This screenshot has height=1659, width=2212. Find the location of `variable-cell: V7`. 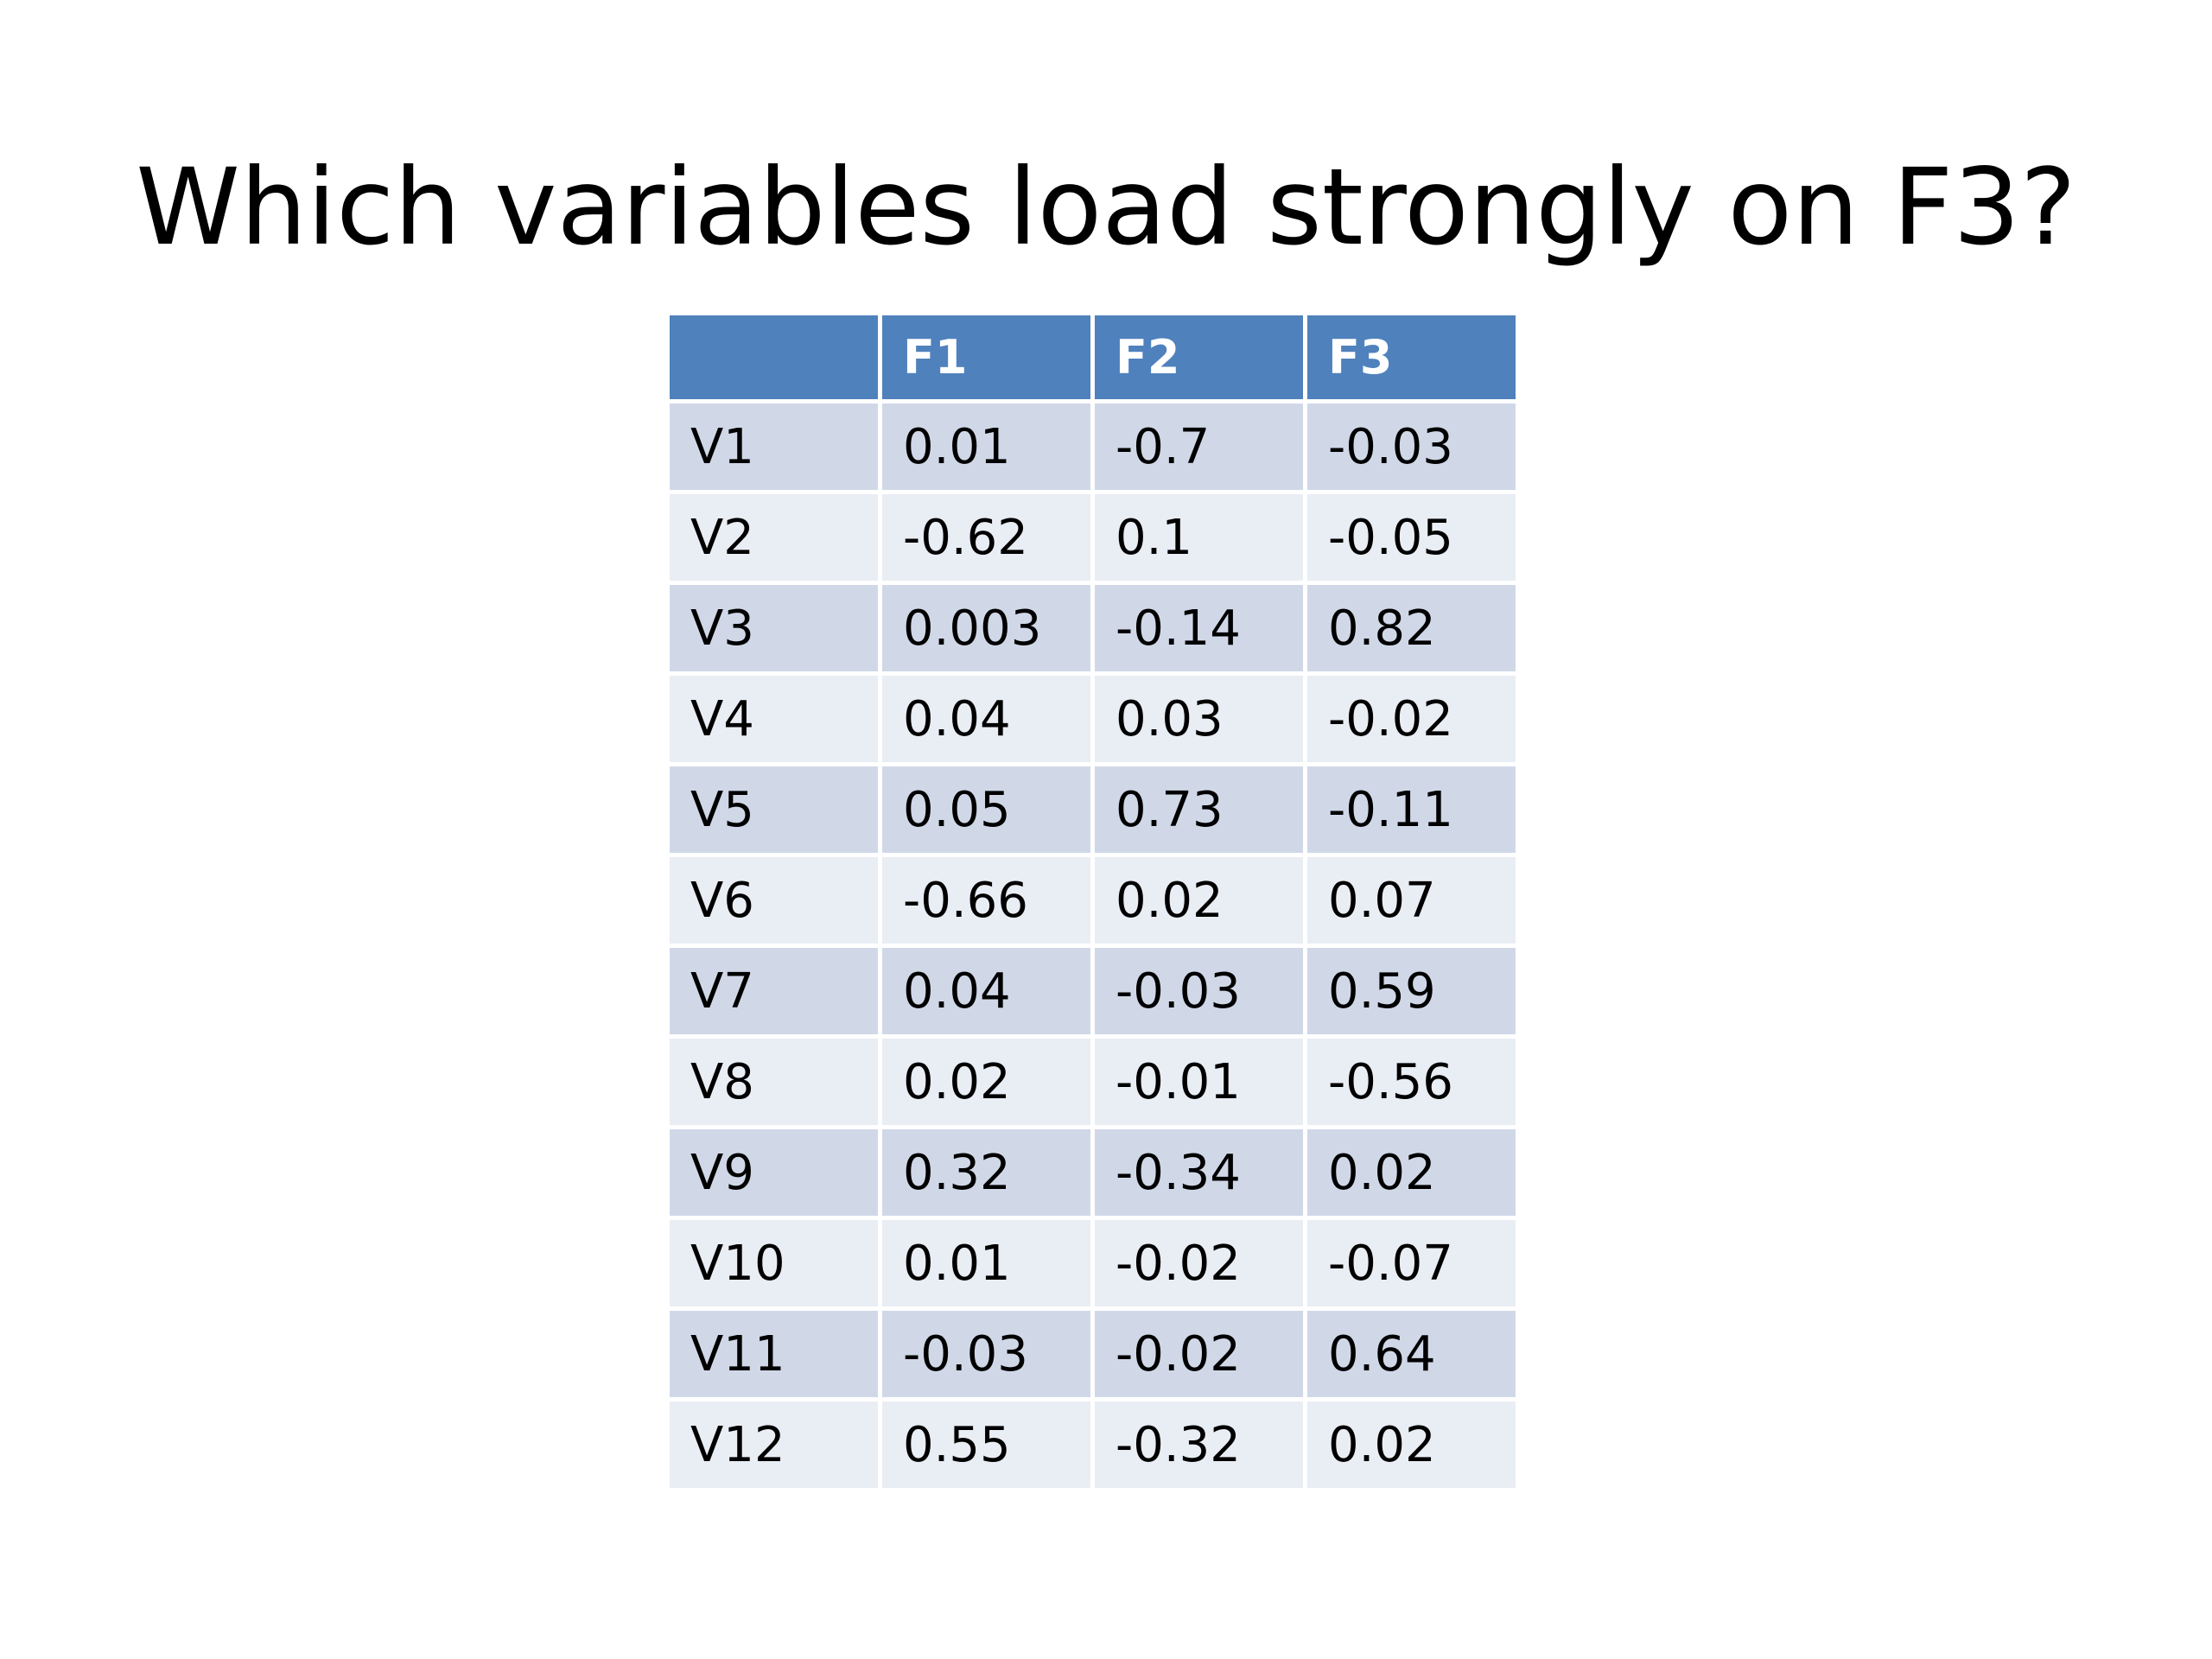

variable-cell: V7 is located at coordinates (774, 991).